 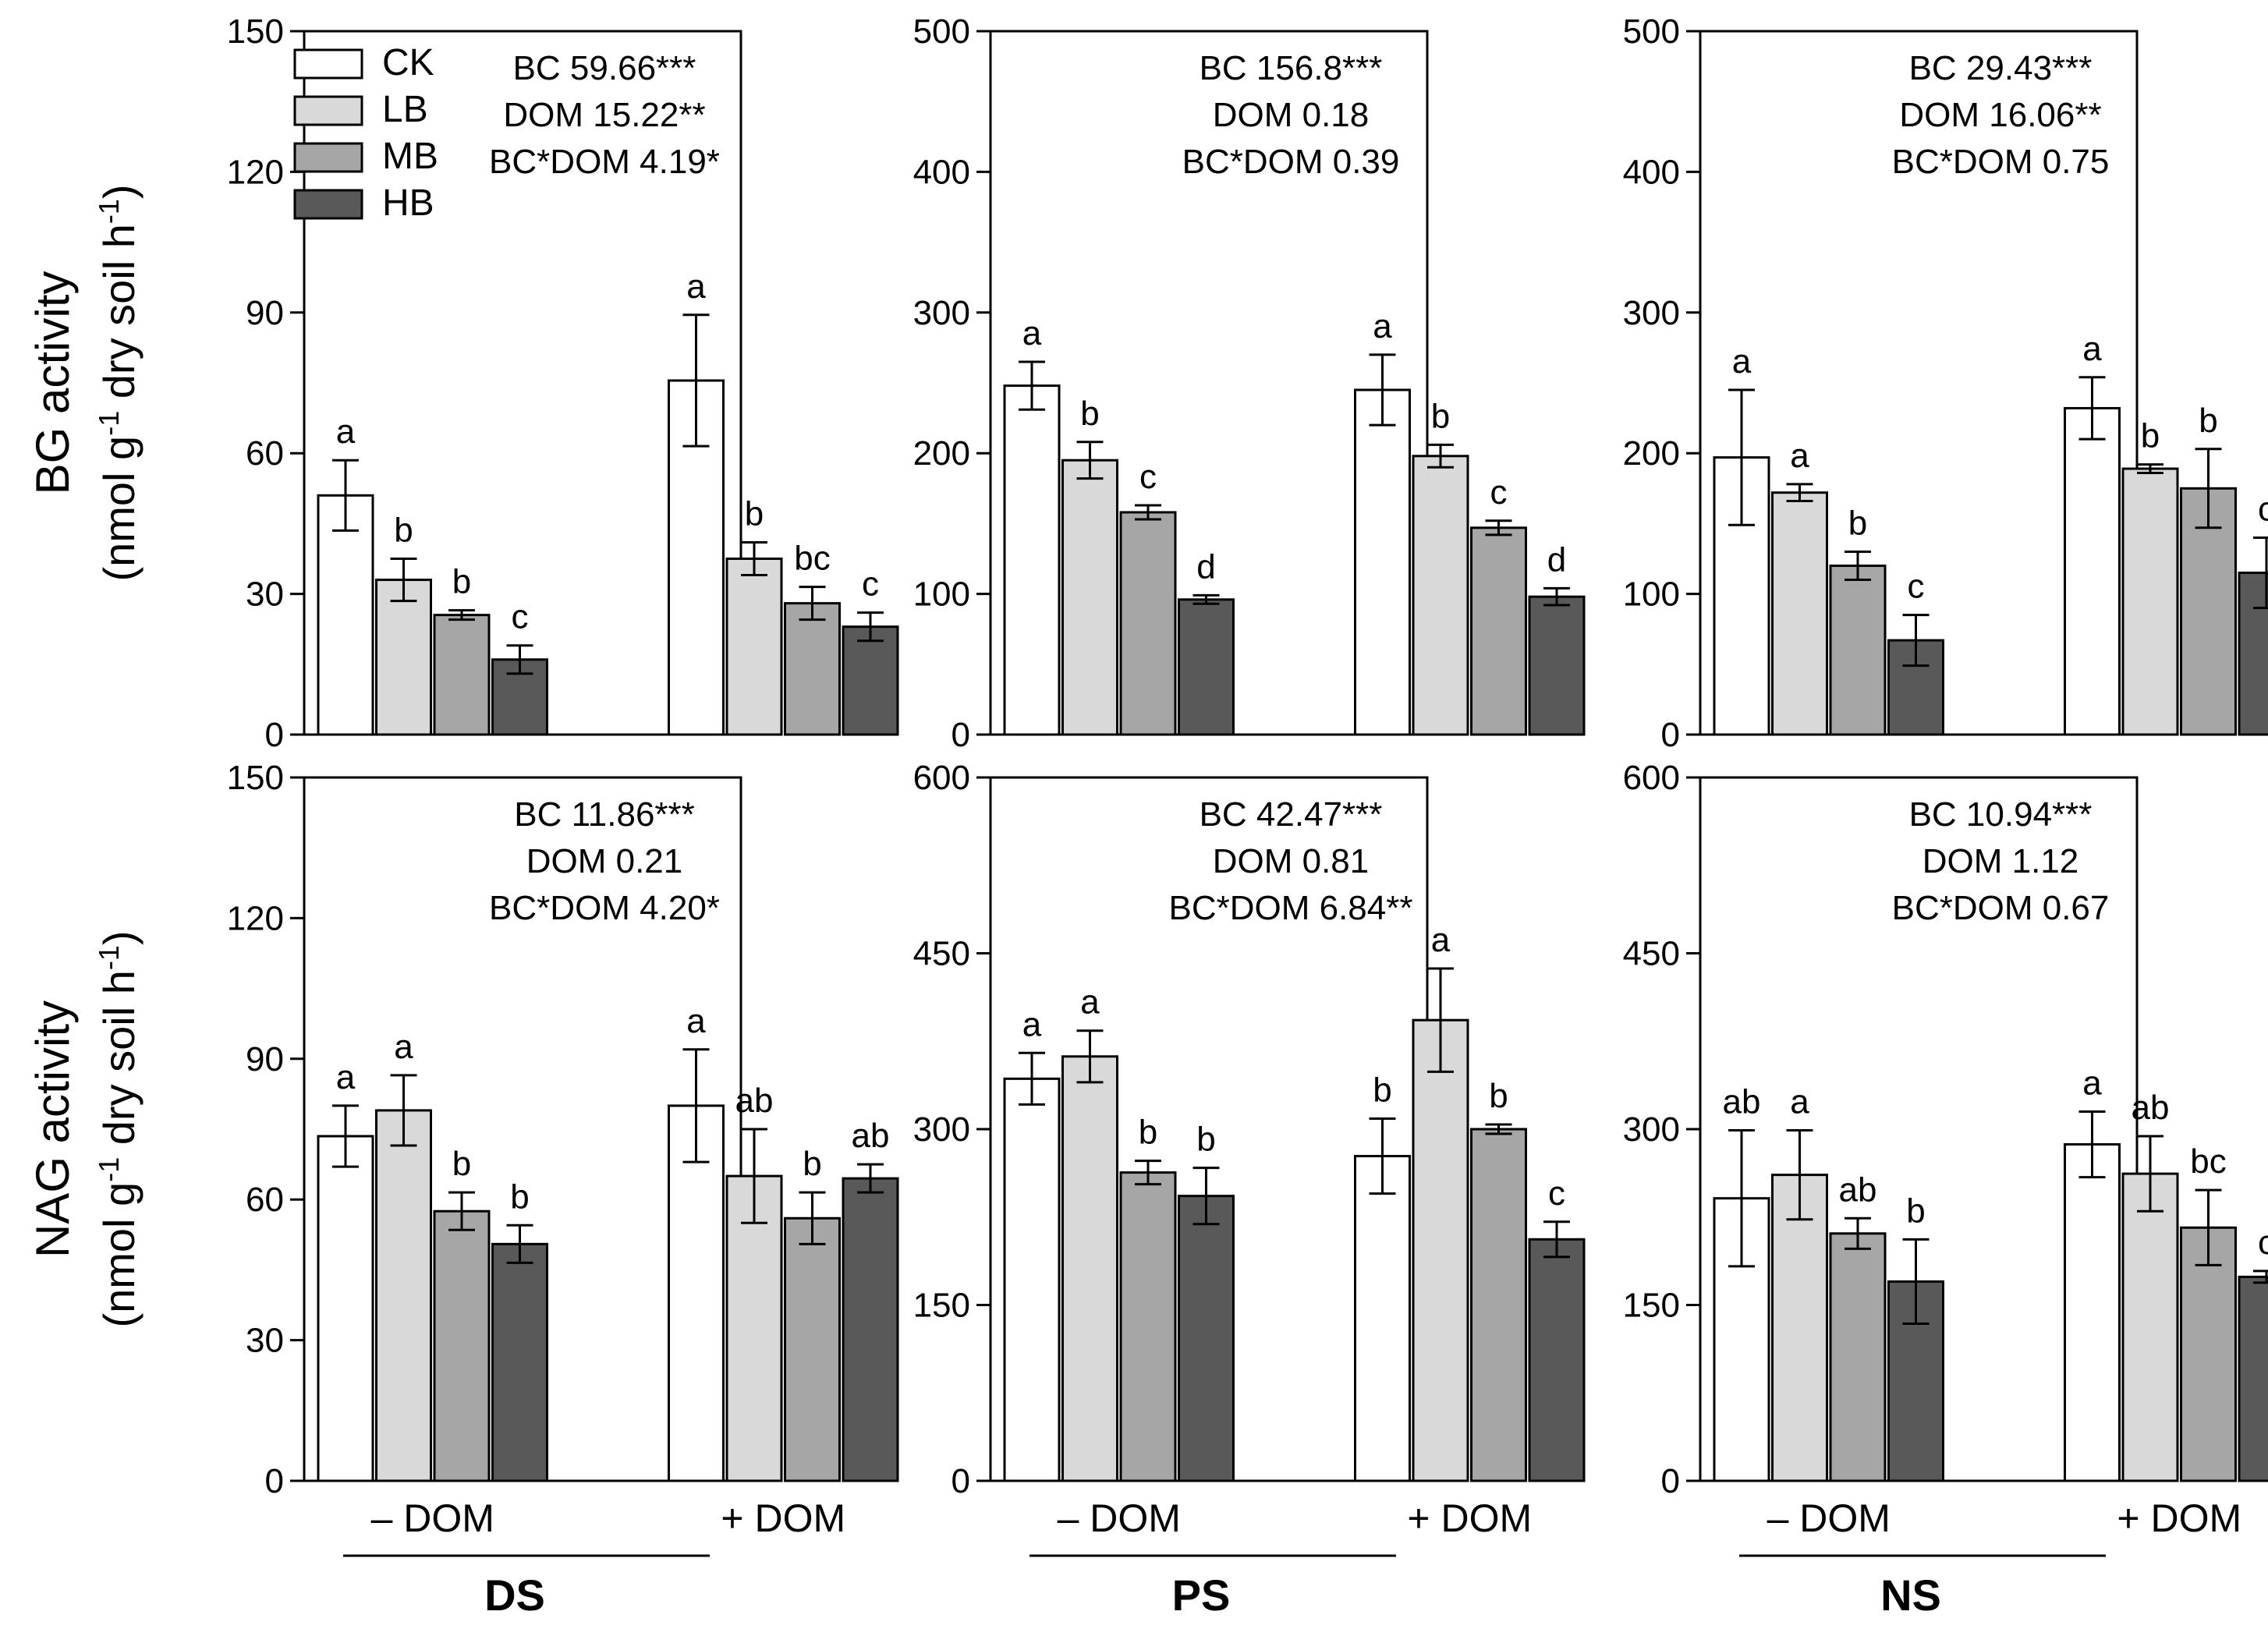 What do you see at coordinates (1291, 68) in the screenshot?
I see `anova-stat-line: BC 156.8***` at bounding box center [1291, 68].